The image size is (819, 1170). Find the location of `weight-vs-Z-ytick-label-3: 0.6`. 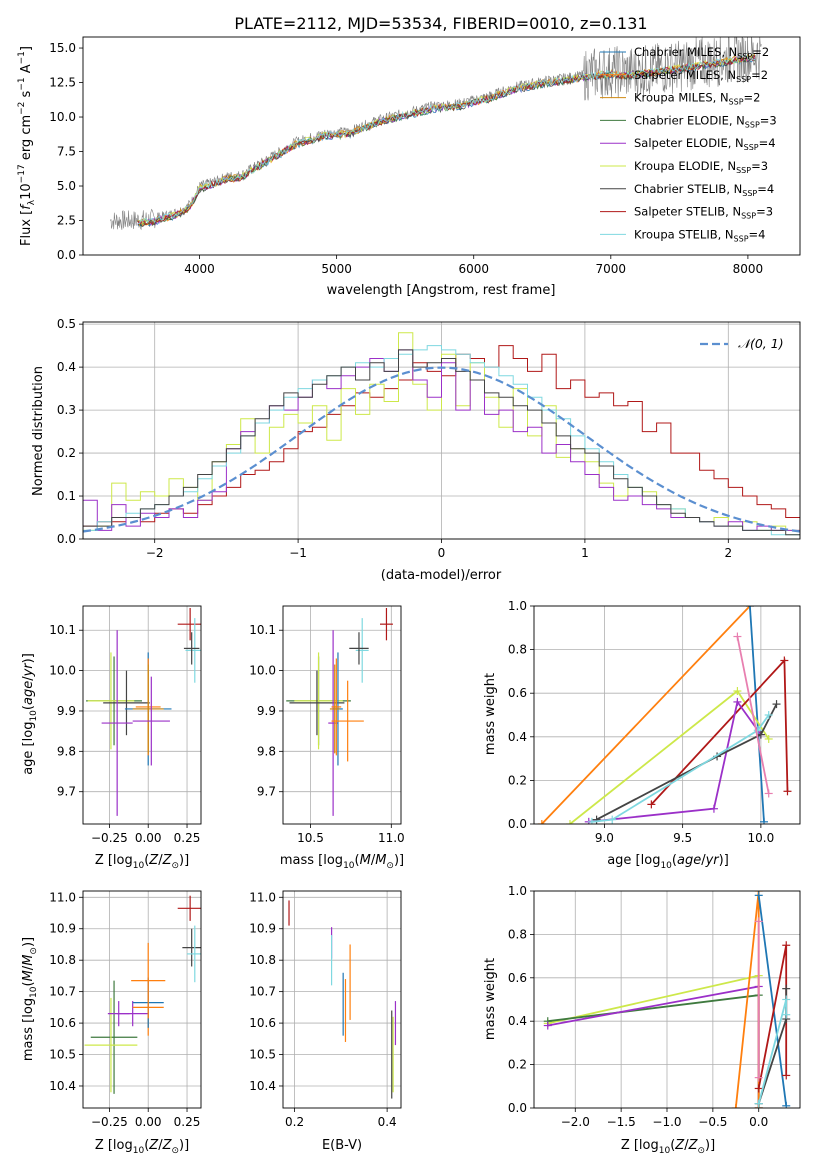

weight-vs-Z-ytick-label-3: 0.6 is located at coordinates (517, 978).